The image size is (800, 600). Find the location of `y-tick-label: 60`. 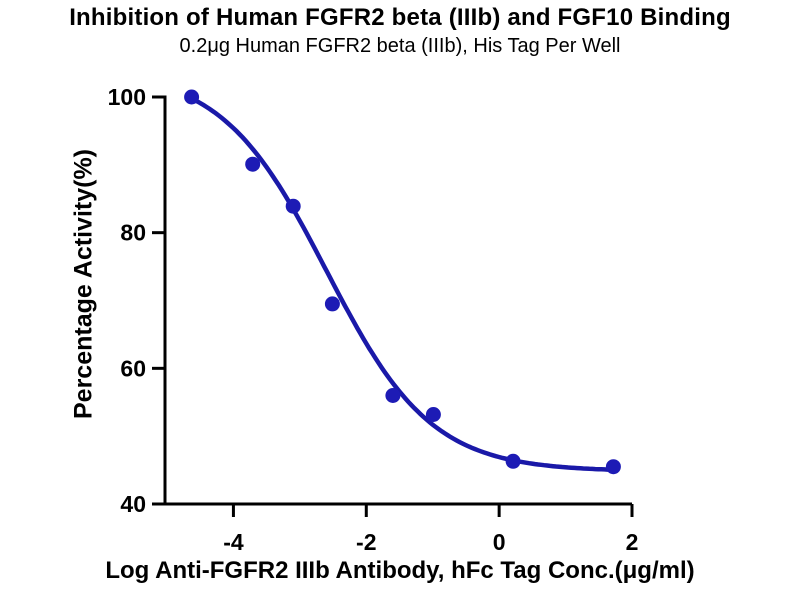

y-tick-label: 60 is located at coordinates (133, 368).